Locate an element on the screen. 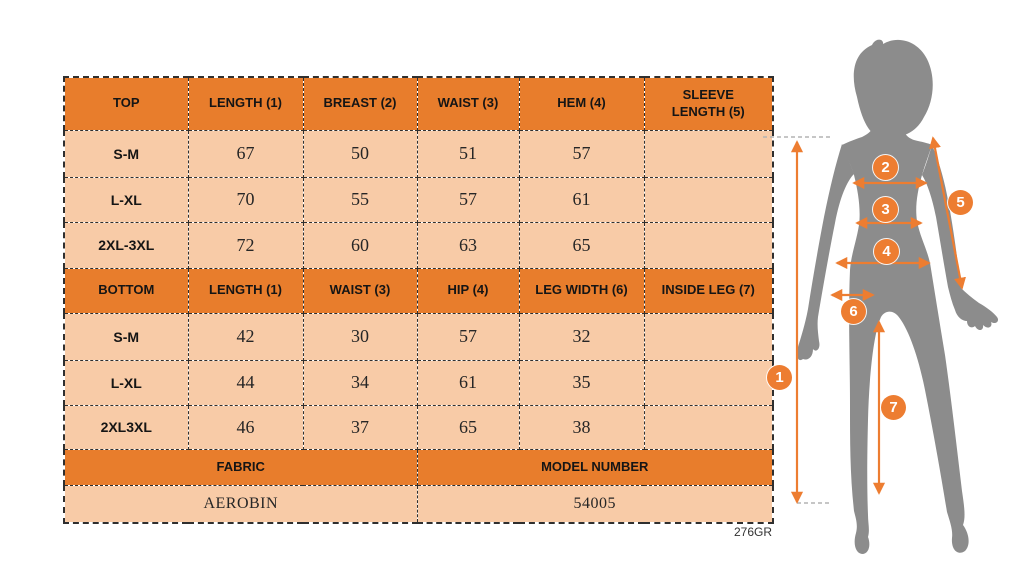 The width and height of the screenshot is (1024, 576). row-label-2xl3xl: 2XL-3XL is located at coordinates (126, 245).